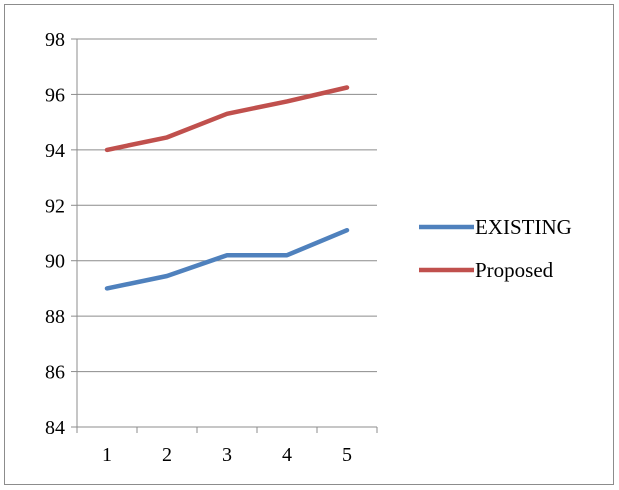  What do you see at coordinates (523, 227) in the screenshot?
I see `legend-label-existing: EXISTING` at bounding box center [523, 227].